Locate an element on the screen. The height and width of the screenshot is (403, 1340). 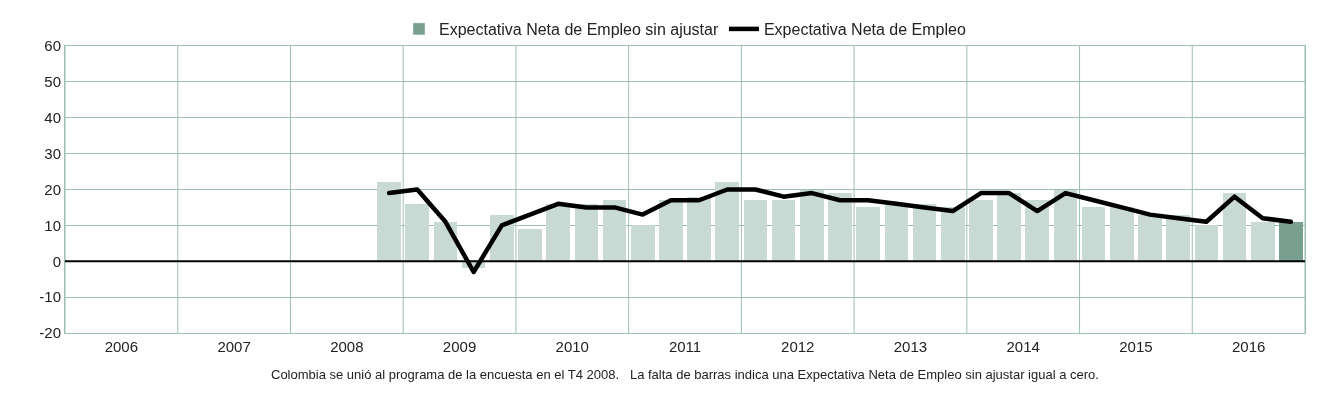
y-tick-label: -10 is located at coordinates (50, 297).